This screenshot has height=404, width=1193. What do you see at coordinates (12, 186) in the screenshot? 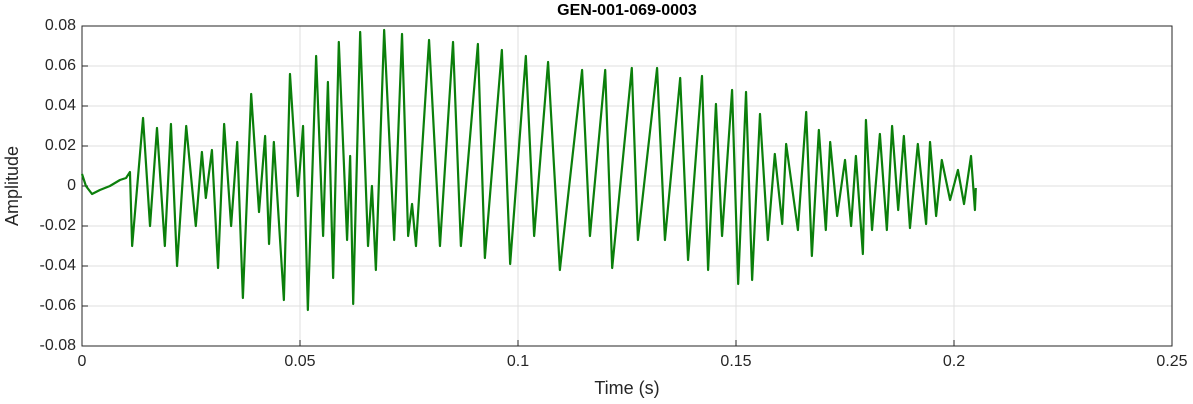
I see `y-axis-label: Amplitude` at bounding box center [12, 186].